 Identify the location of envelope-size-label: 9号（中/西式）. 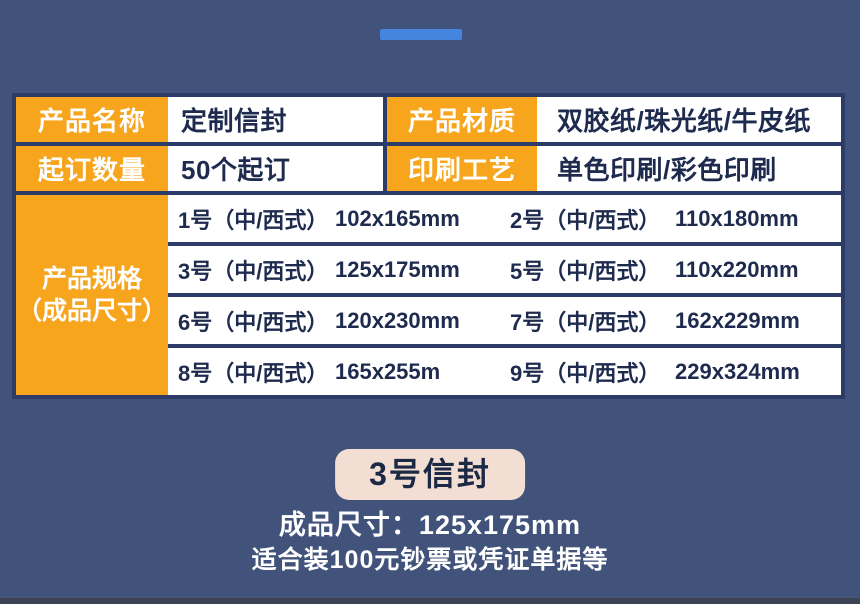
(585, 373).